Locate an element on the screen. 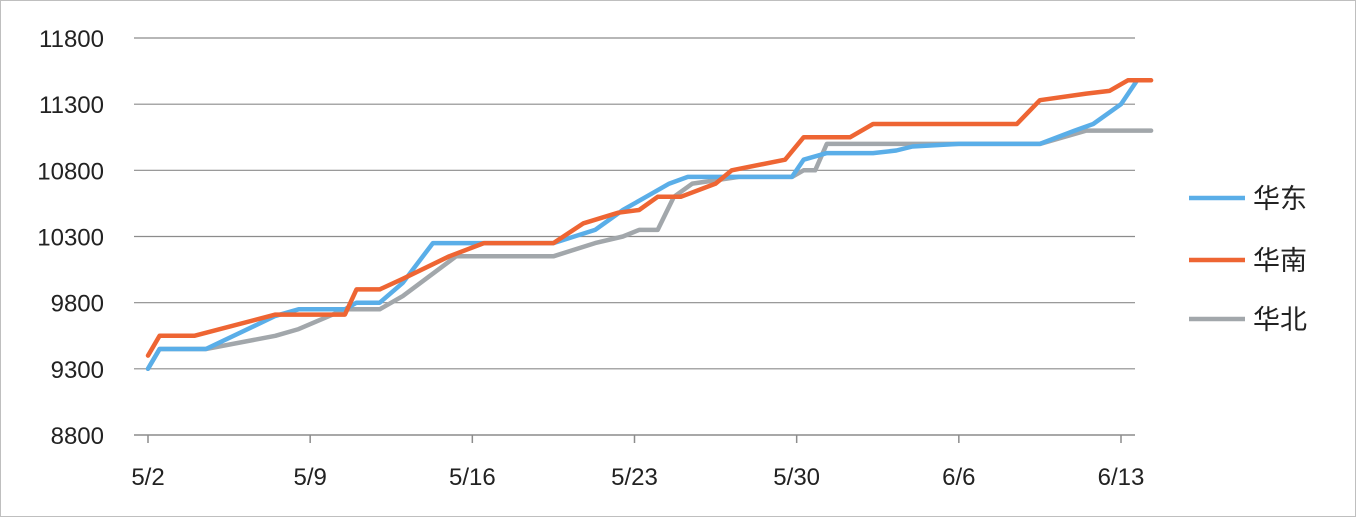 Image resolution: width=1356 pixels, height=521 pixels. x-tick-label: 5/30 is located at coordinates (796, 477).